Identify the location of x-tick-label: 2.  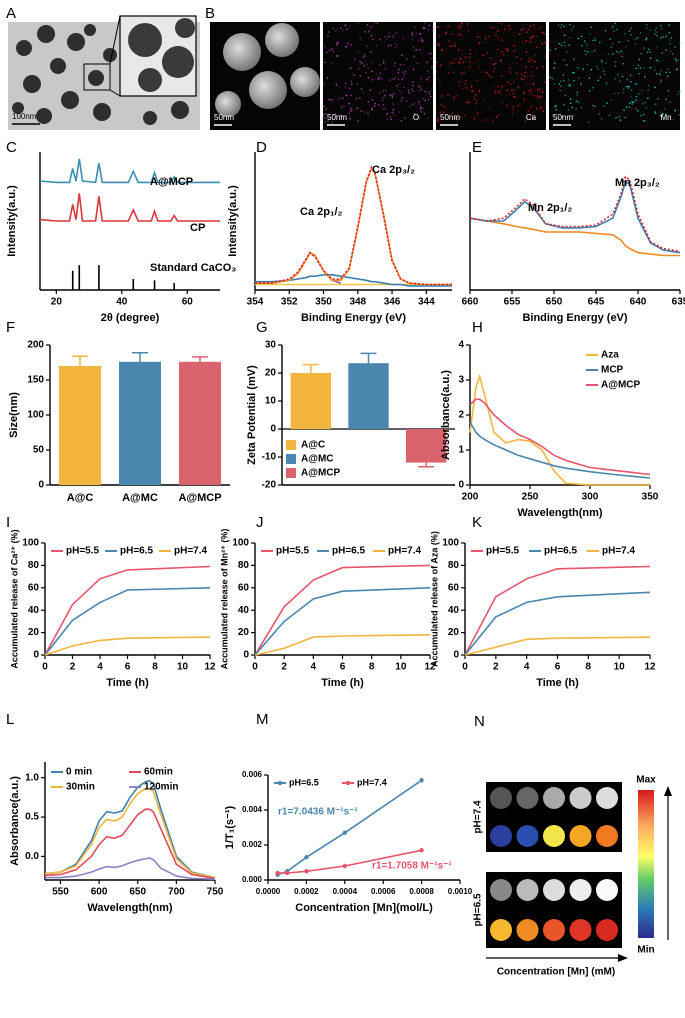
(284, 667).